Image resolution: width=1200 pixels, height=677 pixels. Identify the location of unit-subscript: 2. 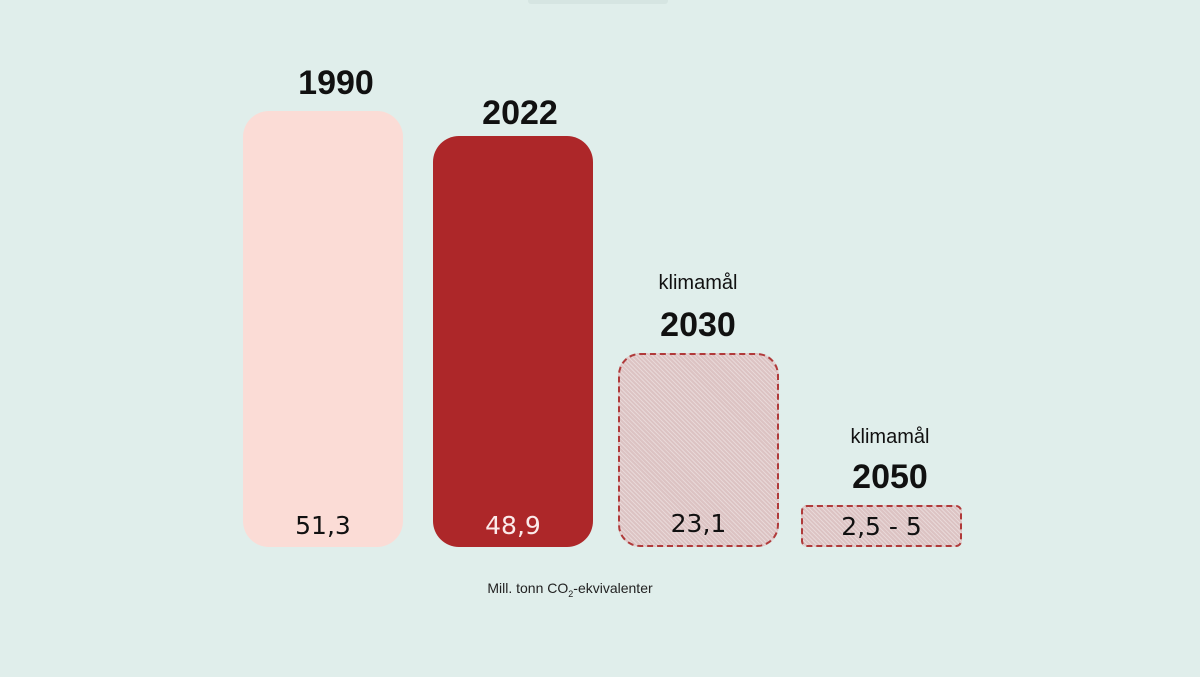
(571, 593).